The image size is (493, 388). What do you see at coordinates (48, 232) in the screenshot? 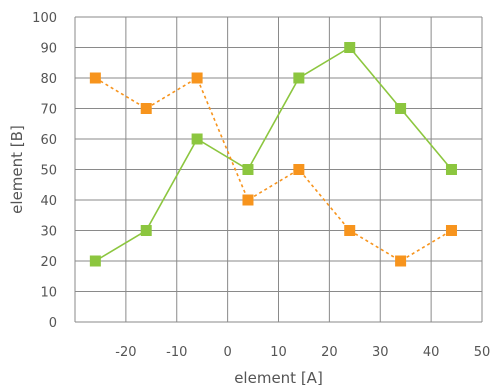
I see `y-tick-label: 30` at bounding box center [48, 232].